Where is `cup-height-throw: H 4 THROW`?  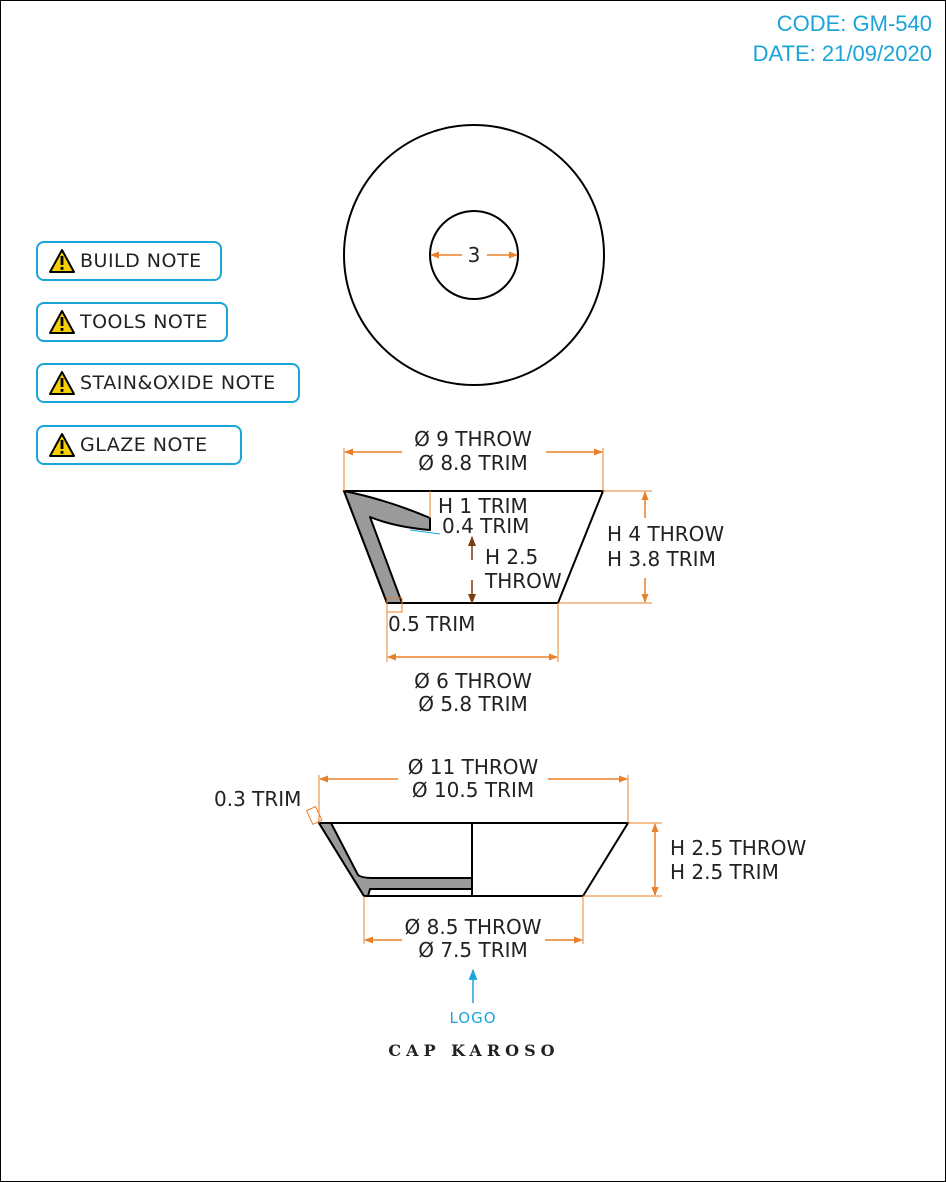
cup-height-throw: H 4 THROW is located at coordinates (665, 534).